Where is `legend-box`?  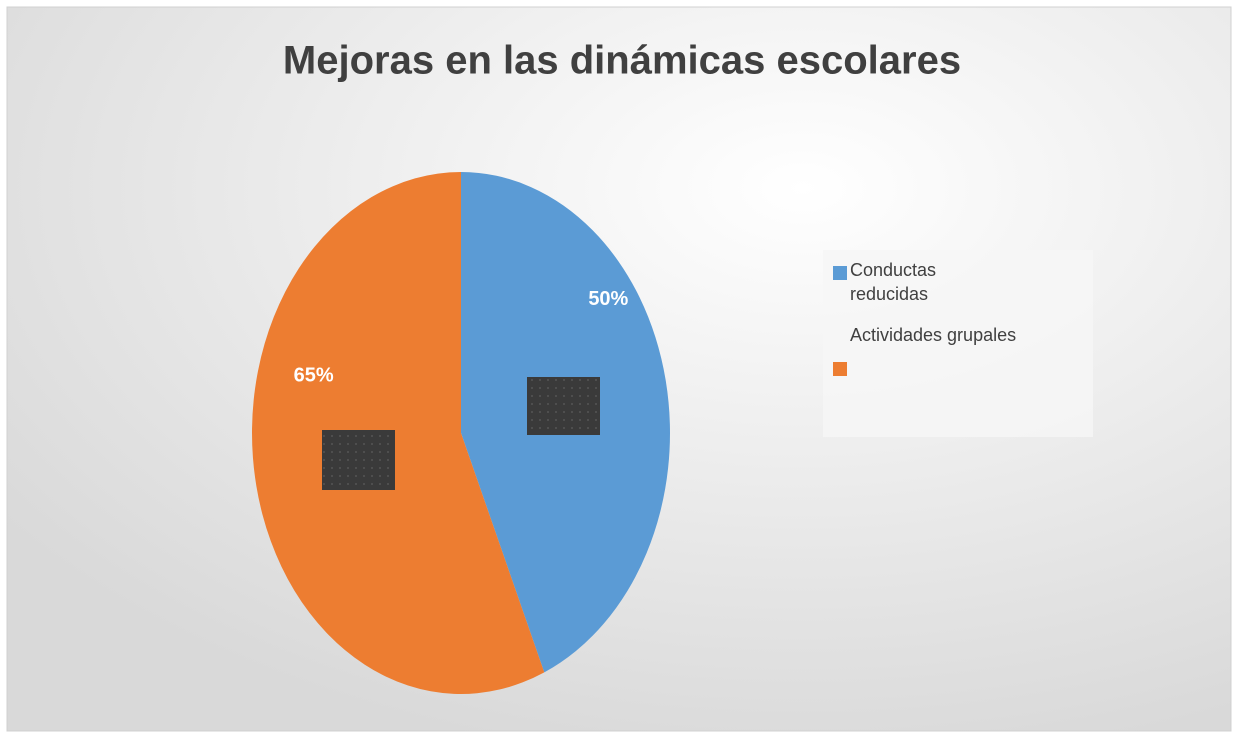
legend-box is located at coordinates (958, 343).